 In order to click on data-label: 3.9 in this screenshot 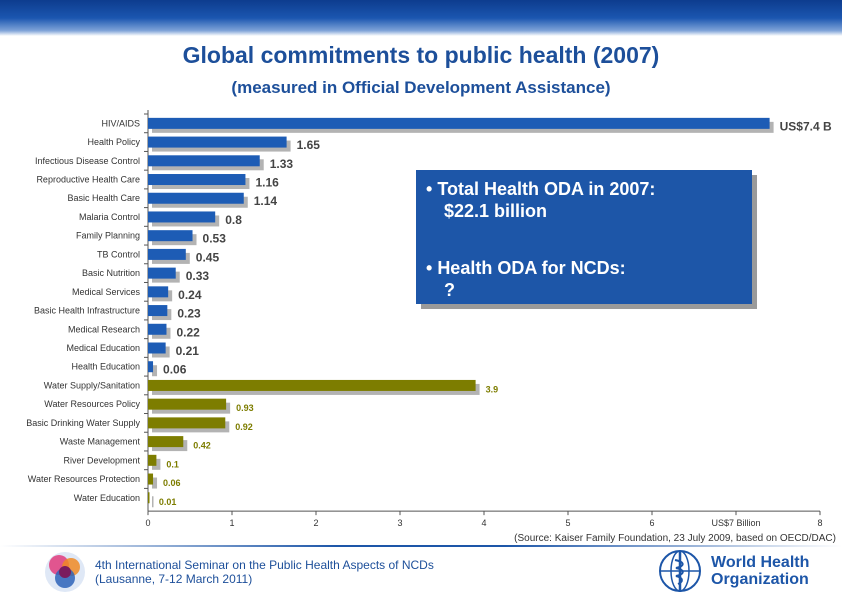, I will do `click(492, 389)`.